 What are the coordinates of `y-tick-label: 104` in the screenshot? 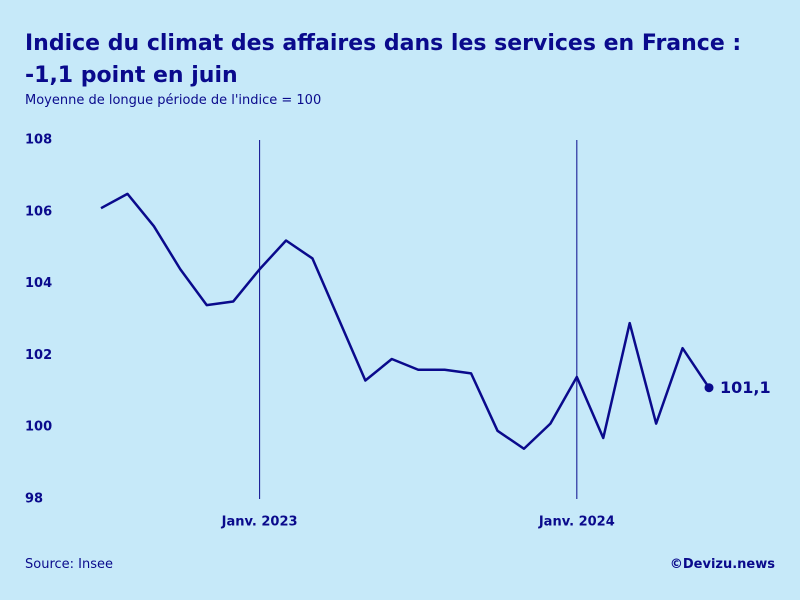 It's located at (38, 283).